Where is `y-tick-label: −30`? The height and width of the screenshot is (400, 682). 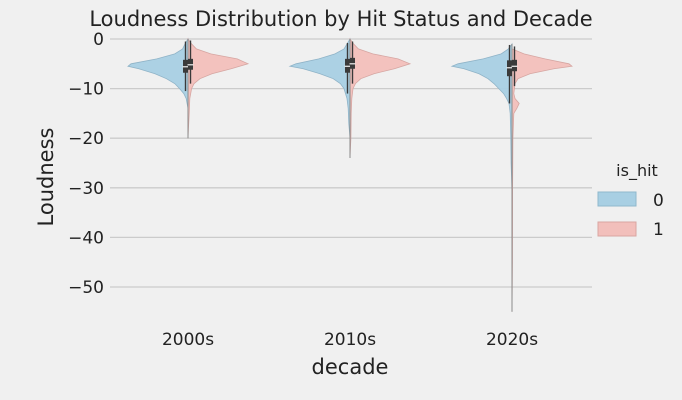 y-tick-label: −30 is located at coordinates (86, 189).